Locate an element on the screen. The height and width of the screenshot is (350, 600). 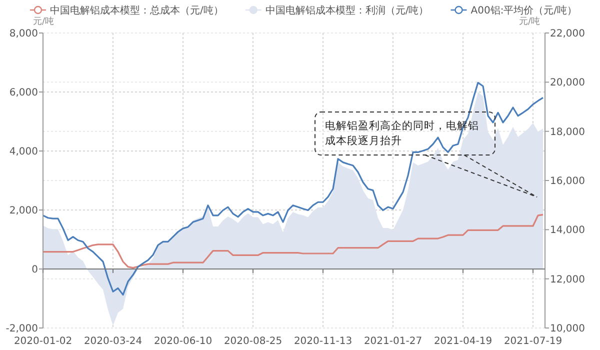
x-tick-label: 2021-07-19 is located at coordinates (533, 341).